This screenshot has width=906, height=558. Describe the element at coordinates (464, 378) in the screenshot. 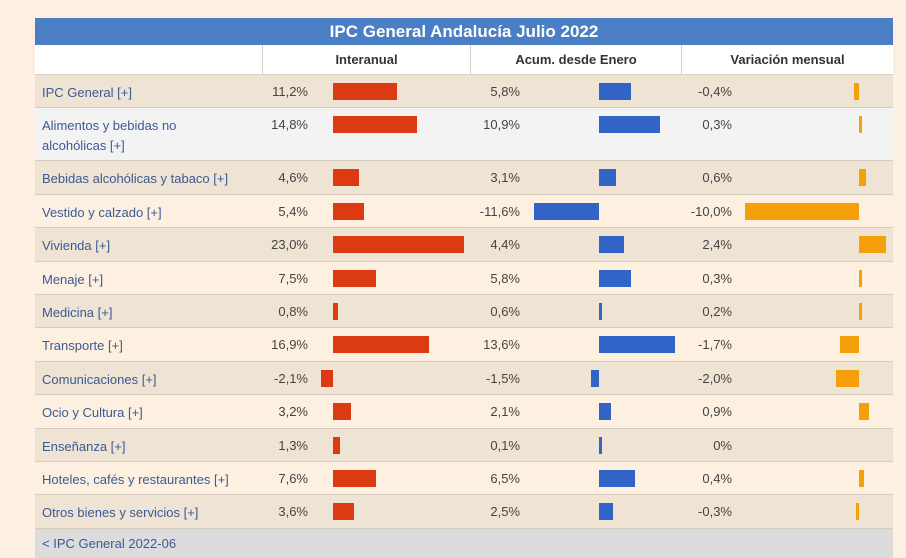

I see `table-row: Comunicaciones [+] -2,1% -1,5% -2,0%` at that location.